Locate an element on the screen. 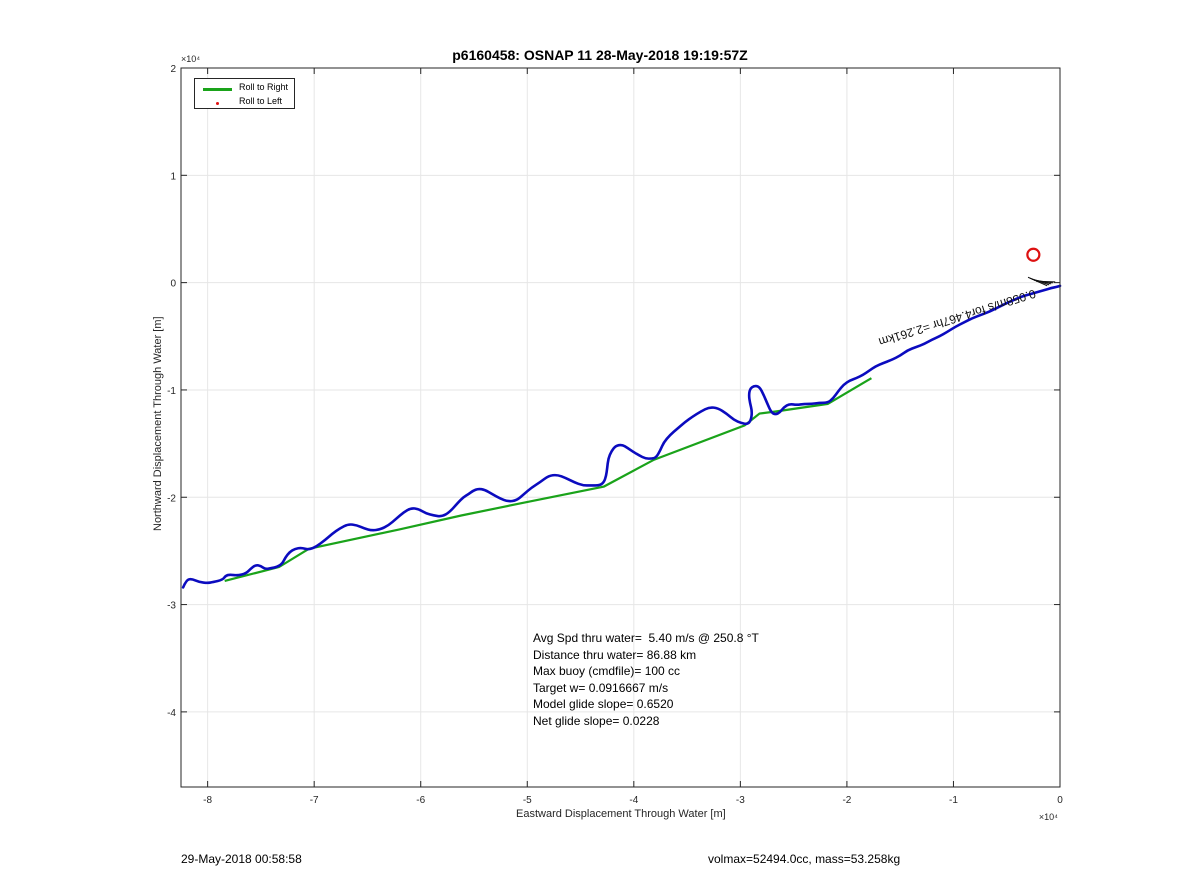 This screenshot has width=1200, height=885. stats-line: Target w= 0.0916667 m/s is located at coordinates (601, 687).